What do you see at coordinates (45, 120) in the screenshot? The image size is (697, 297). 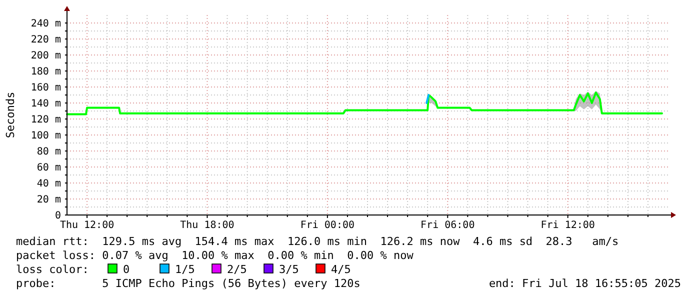 I see `y-tick-label: 120 m` at bounding box center [45, 120].